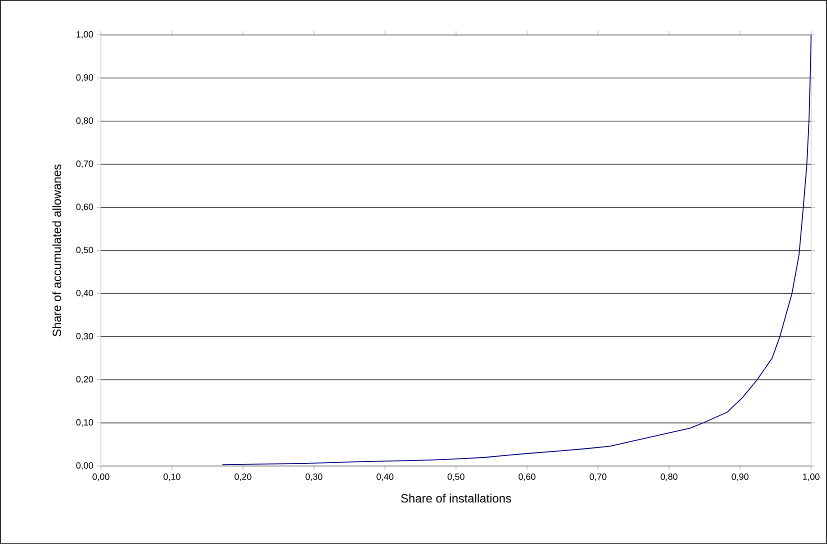  Describe the element at coordinates (85, 380) in the screenshot. I see `y-tick-label: 0,20` at that location.